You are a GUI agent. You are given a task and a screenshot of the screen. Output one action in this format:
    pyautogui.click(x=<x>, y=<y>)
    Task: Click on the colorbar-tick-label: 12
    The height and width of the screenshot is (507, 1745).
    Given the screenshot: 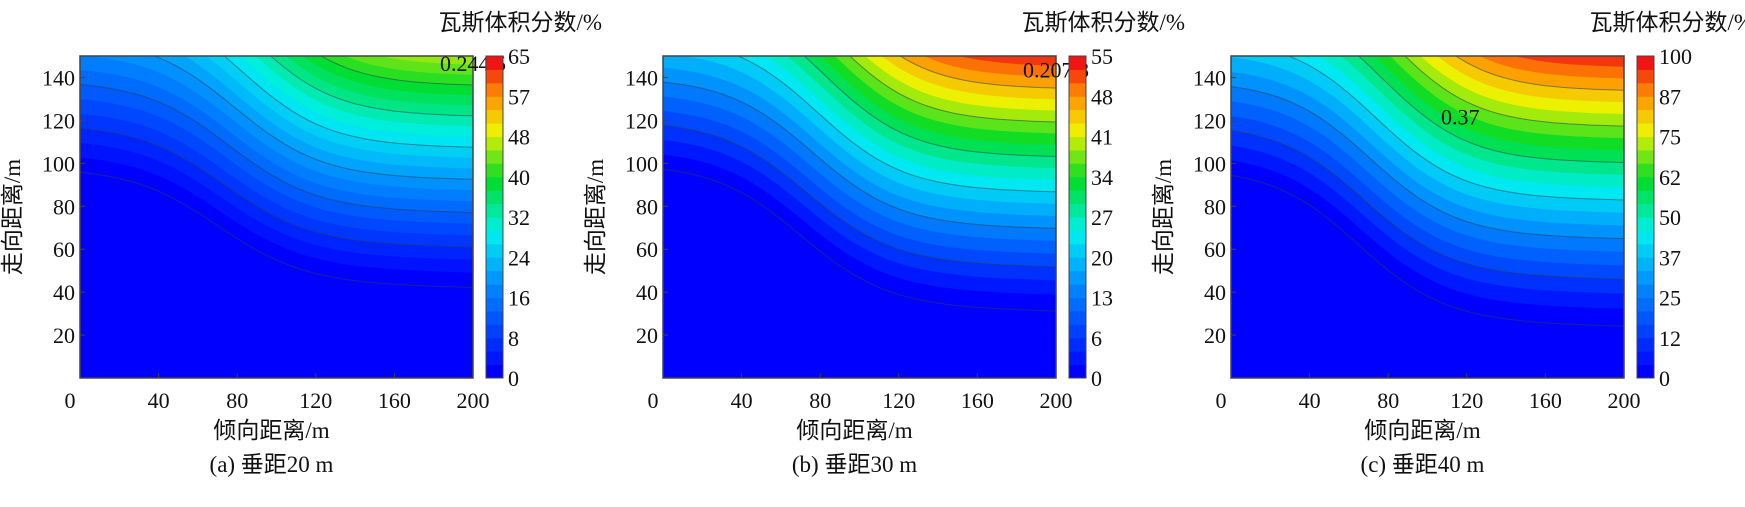 What is the action you would take?
    pyautogui.click(x=1670, y=338)
    